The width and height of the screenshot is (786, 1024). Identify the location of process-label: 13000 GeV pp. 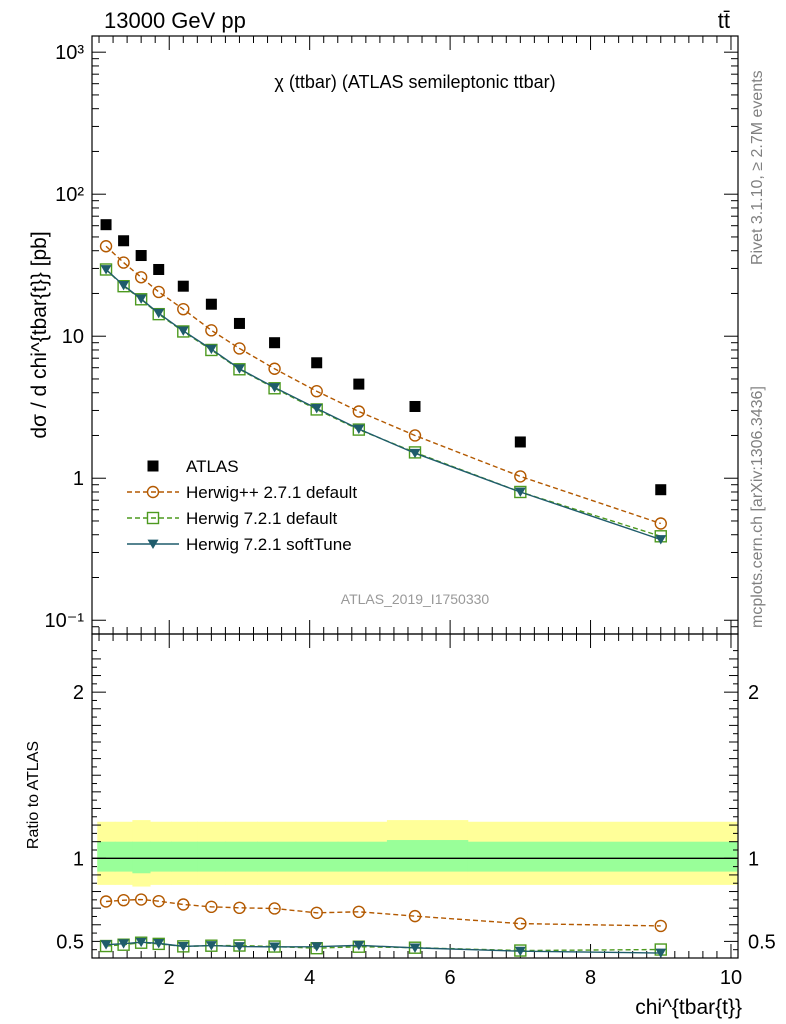
(175, 20).